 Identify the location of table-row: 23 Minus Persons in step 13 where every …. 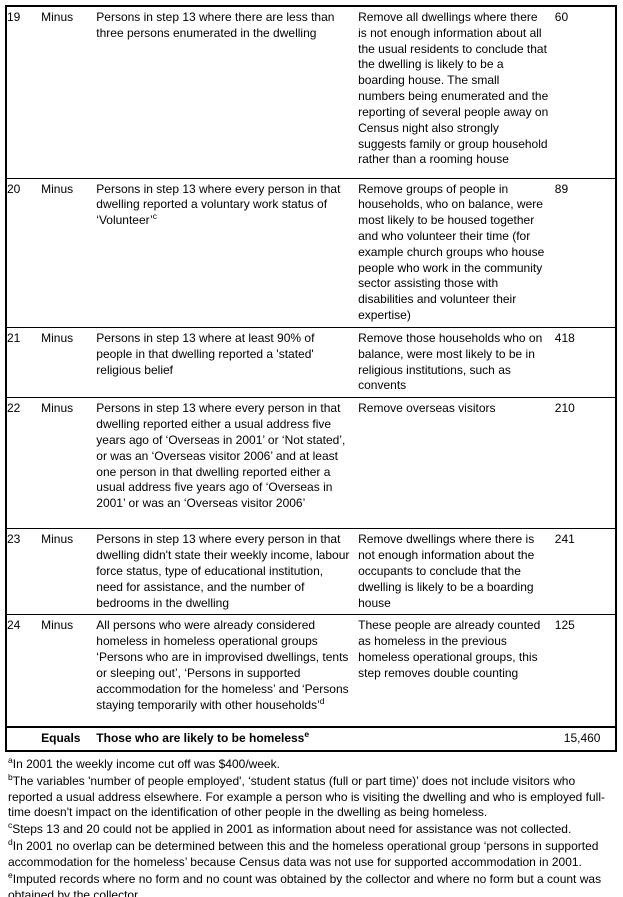
(311, 572).